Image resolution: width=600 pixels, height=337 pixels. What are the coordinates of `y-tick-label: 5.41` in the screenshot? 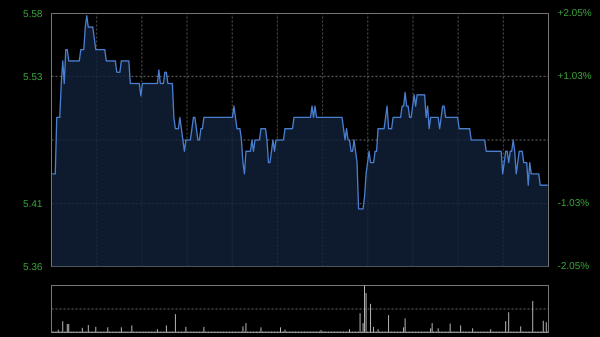 It's located at (33, 204).